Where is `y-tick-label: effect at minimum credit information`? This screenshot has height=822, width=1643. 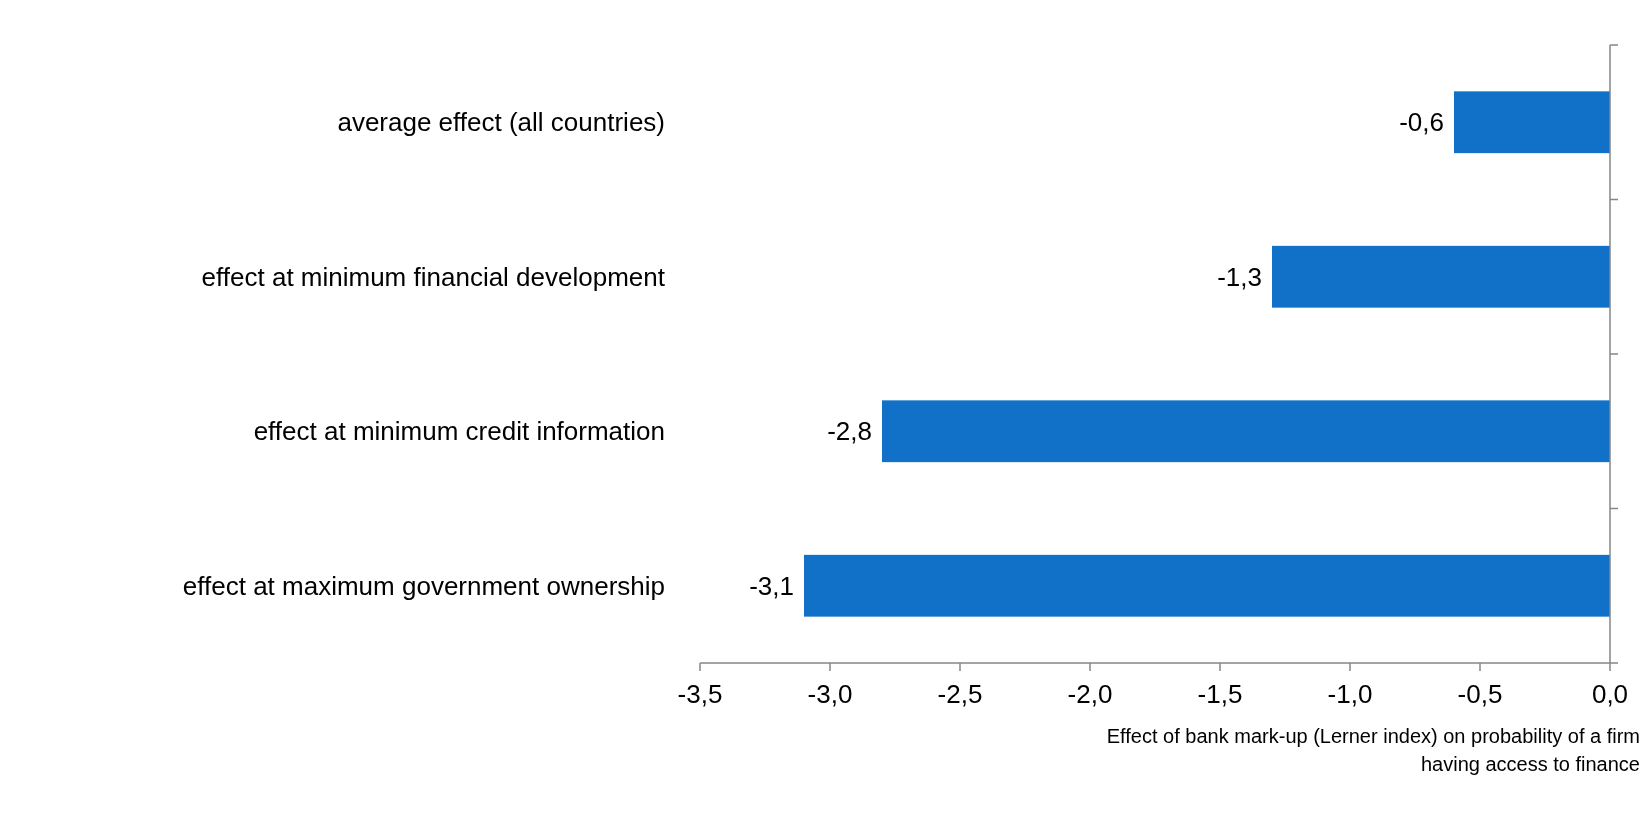
y-tick-label: effect at minimum credit information is located at coordinates (459, 431).